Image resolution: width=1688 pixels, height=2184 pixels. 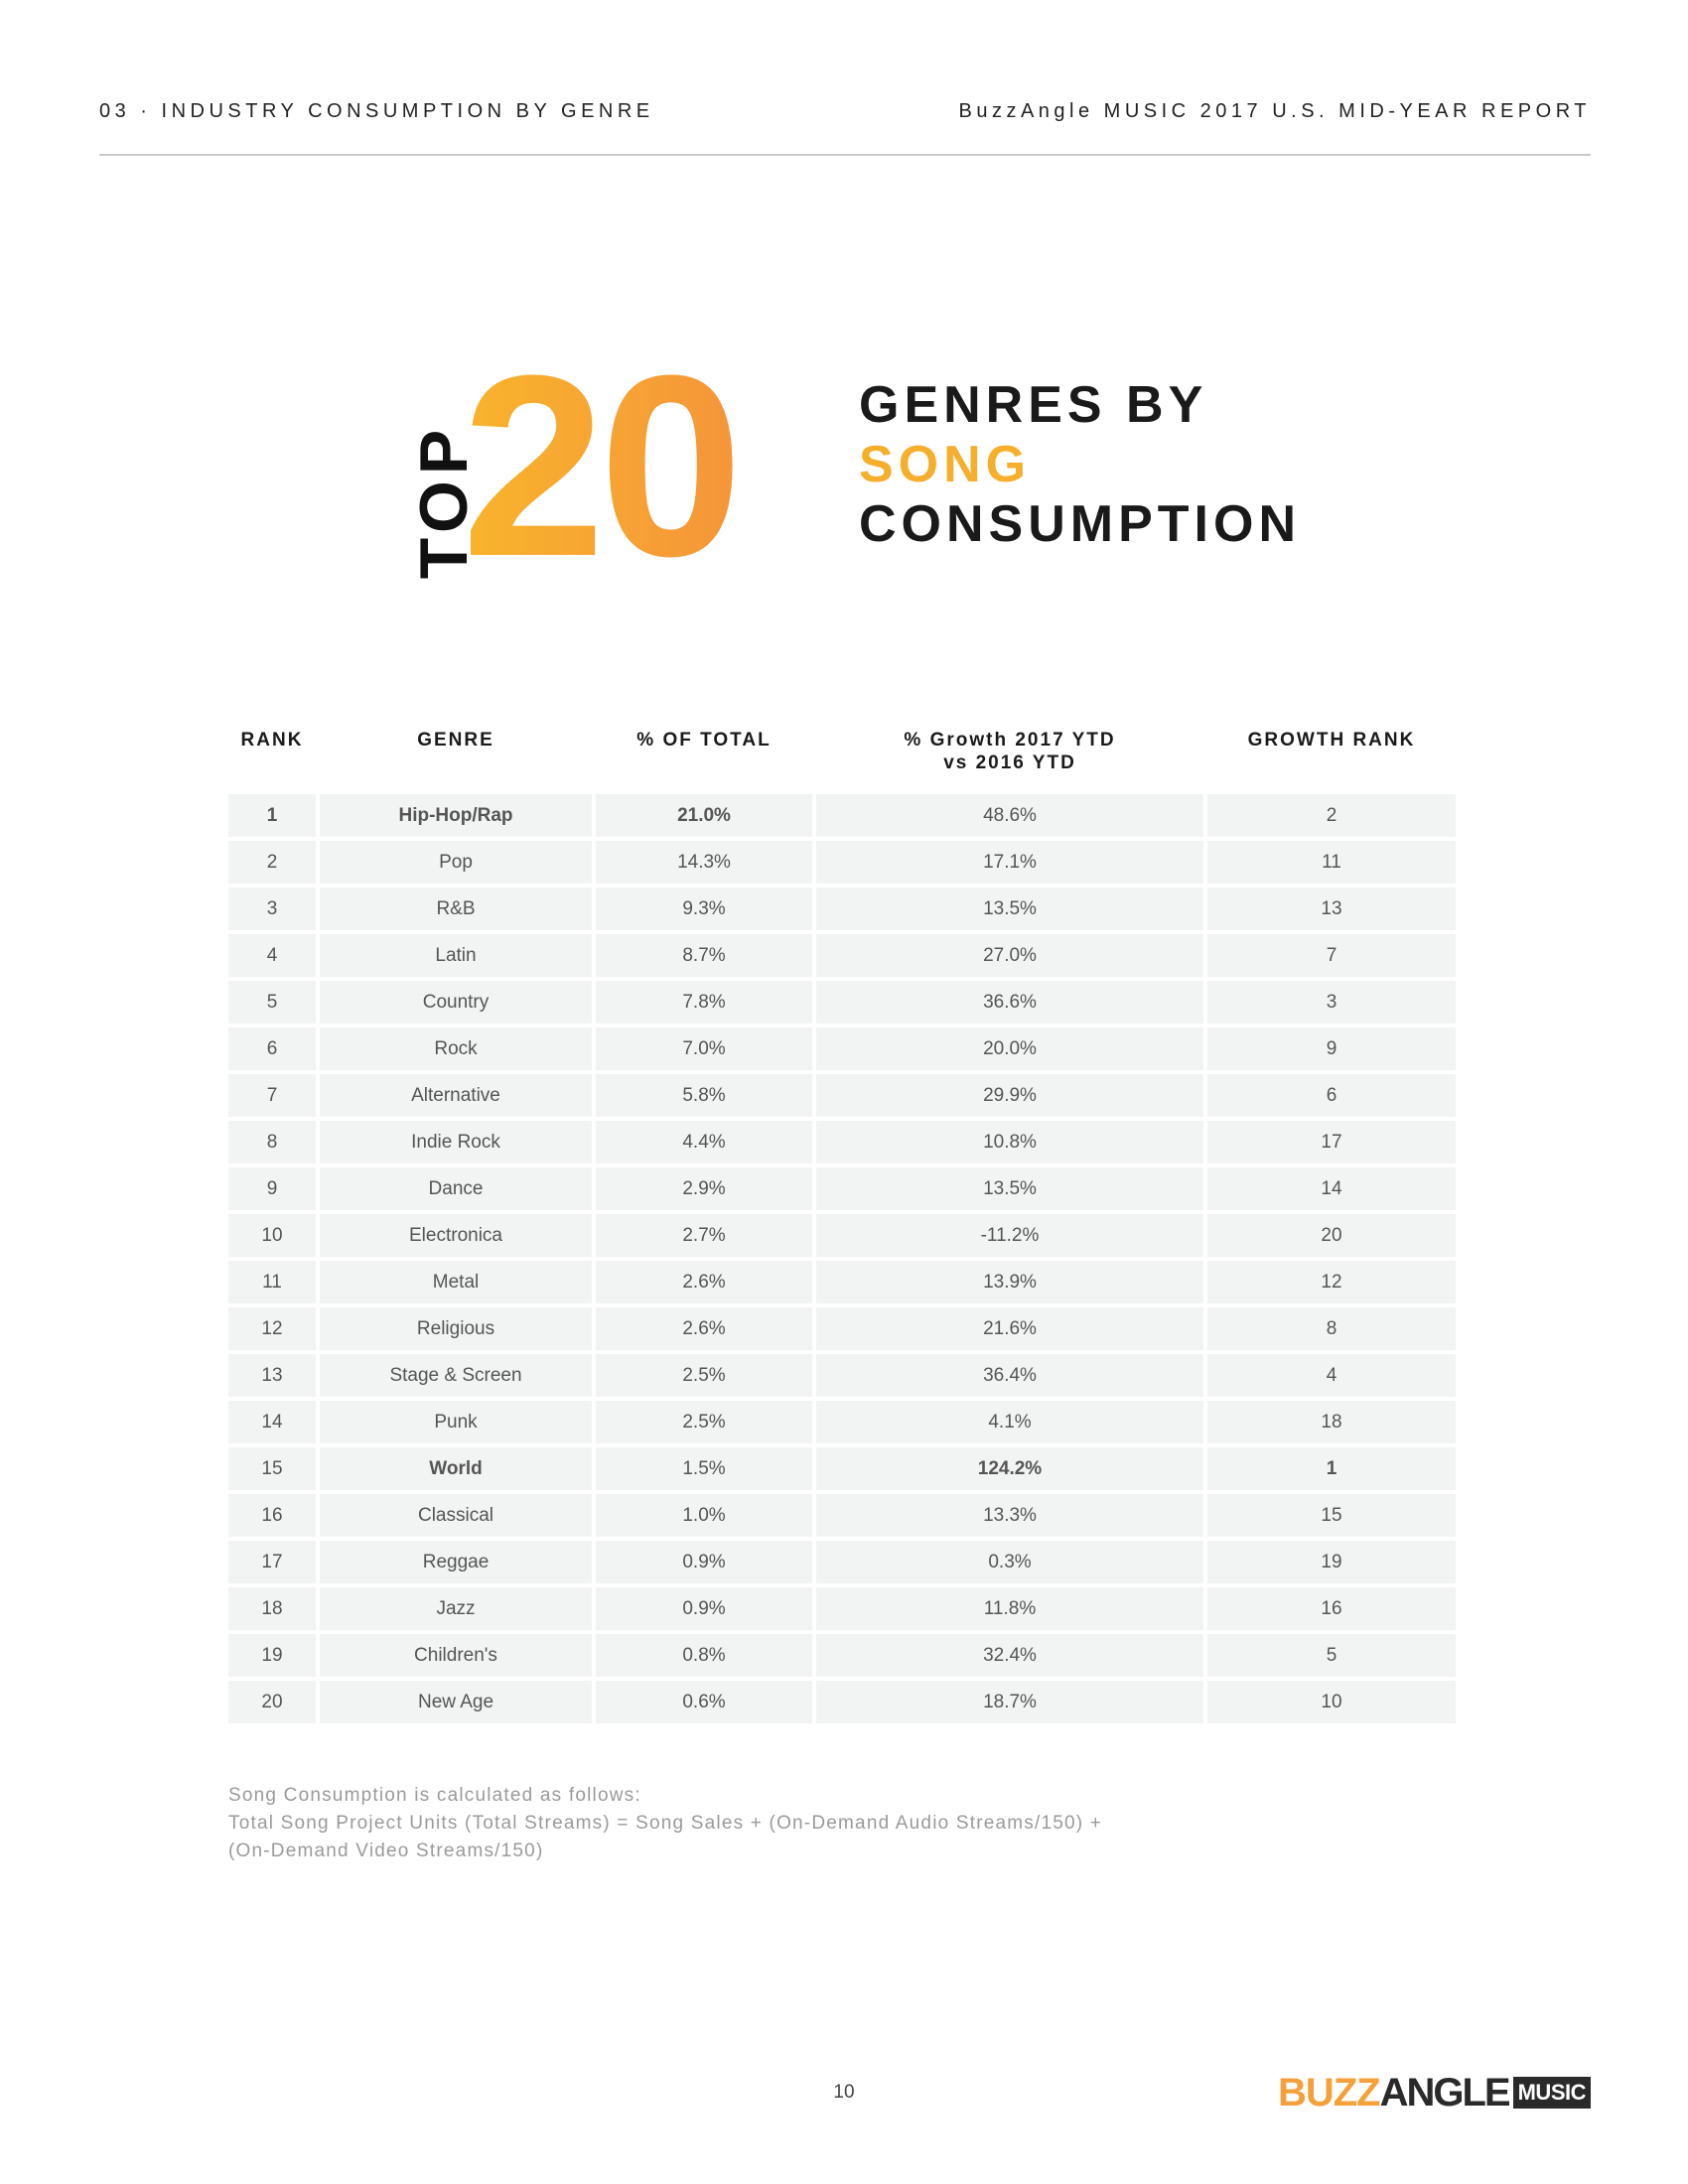 I want to click on cell-genre: Religious, so click(x=456, y=1328).